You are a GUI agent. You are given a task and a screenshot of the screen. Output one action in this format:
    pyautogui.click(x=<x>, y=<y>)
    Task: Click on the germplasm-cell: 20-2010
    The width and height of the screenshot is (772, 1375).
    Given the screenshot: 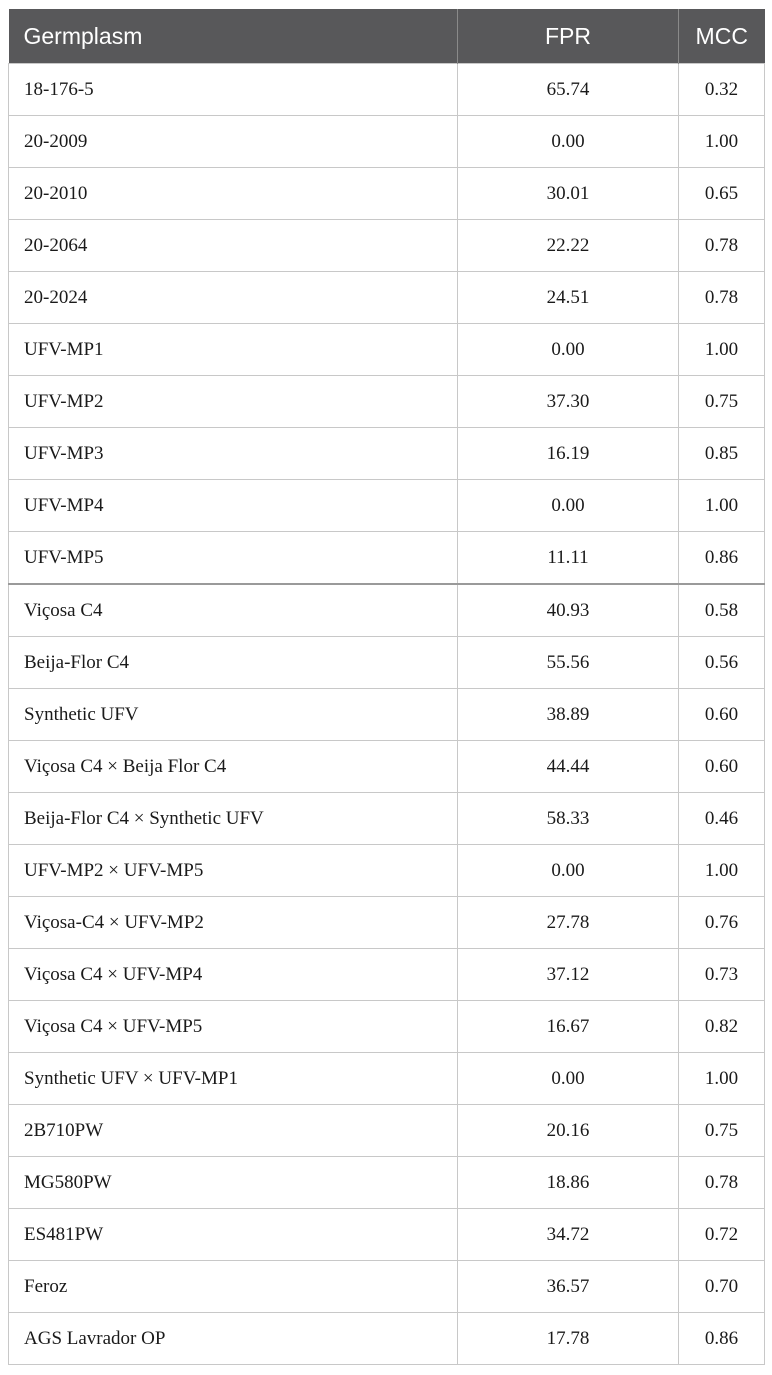 What is the action you would take?
    pyautogui.click(x=233, y=193)
    